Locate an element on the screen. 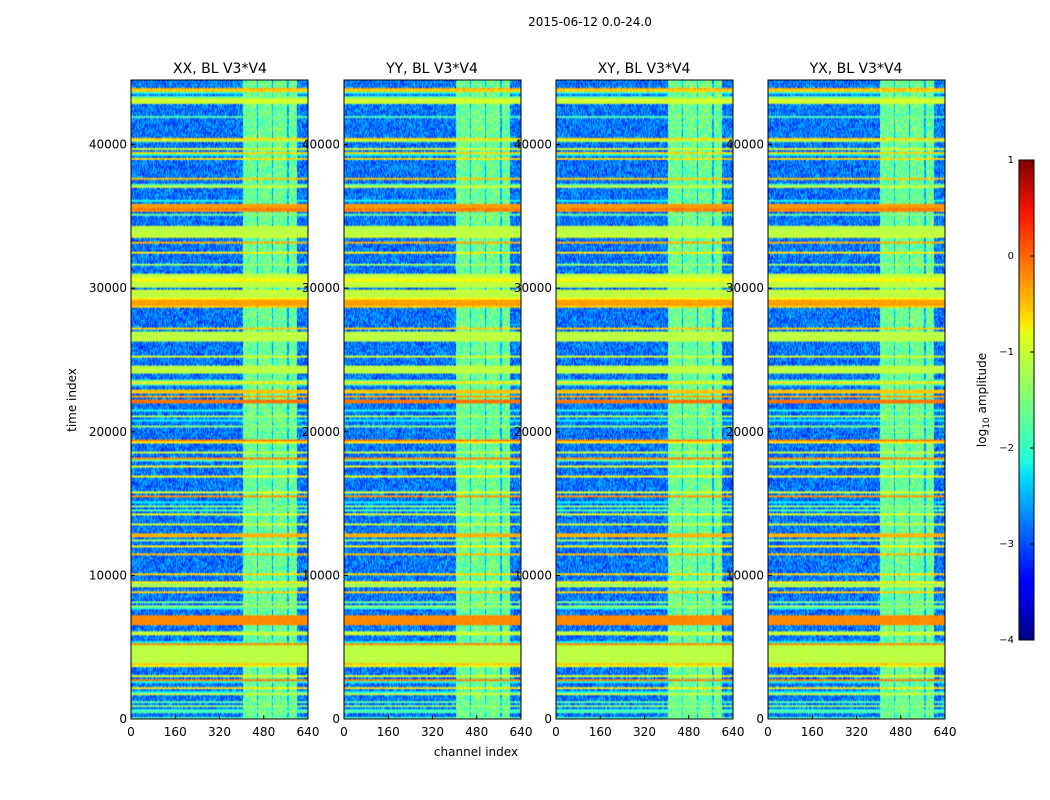 The width and height of the screenshot is (1050, 800). colorbar: 10−1−2−3−4 log10 amplitude is located at coordinates (1005, 400).